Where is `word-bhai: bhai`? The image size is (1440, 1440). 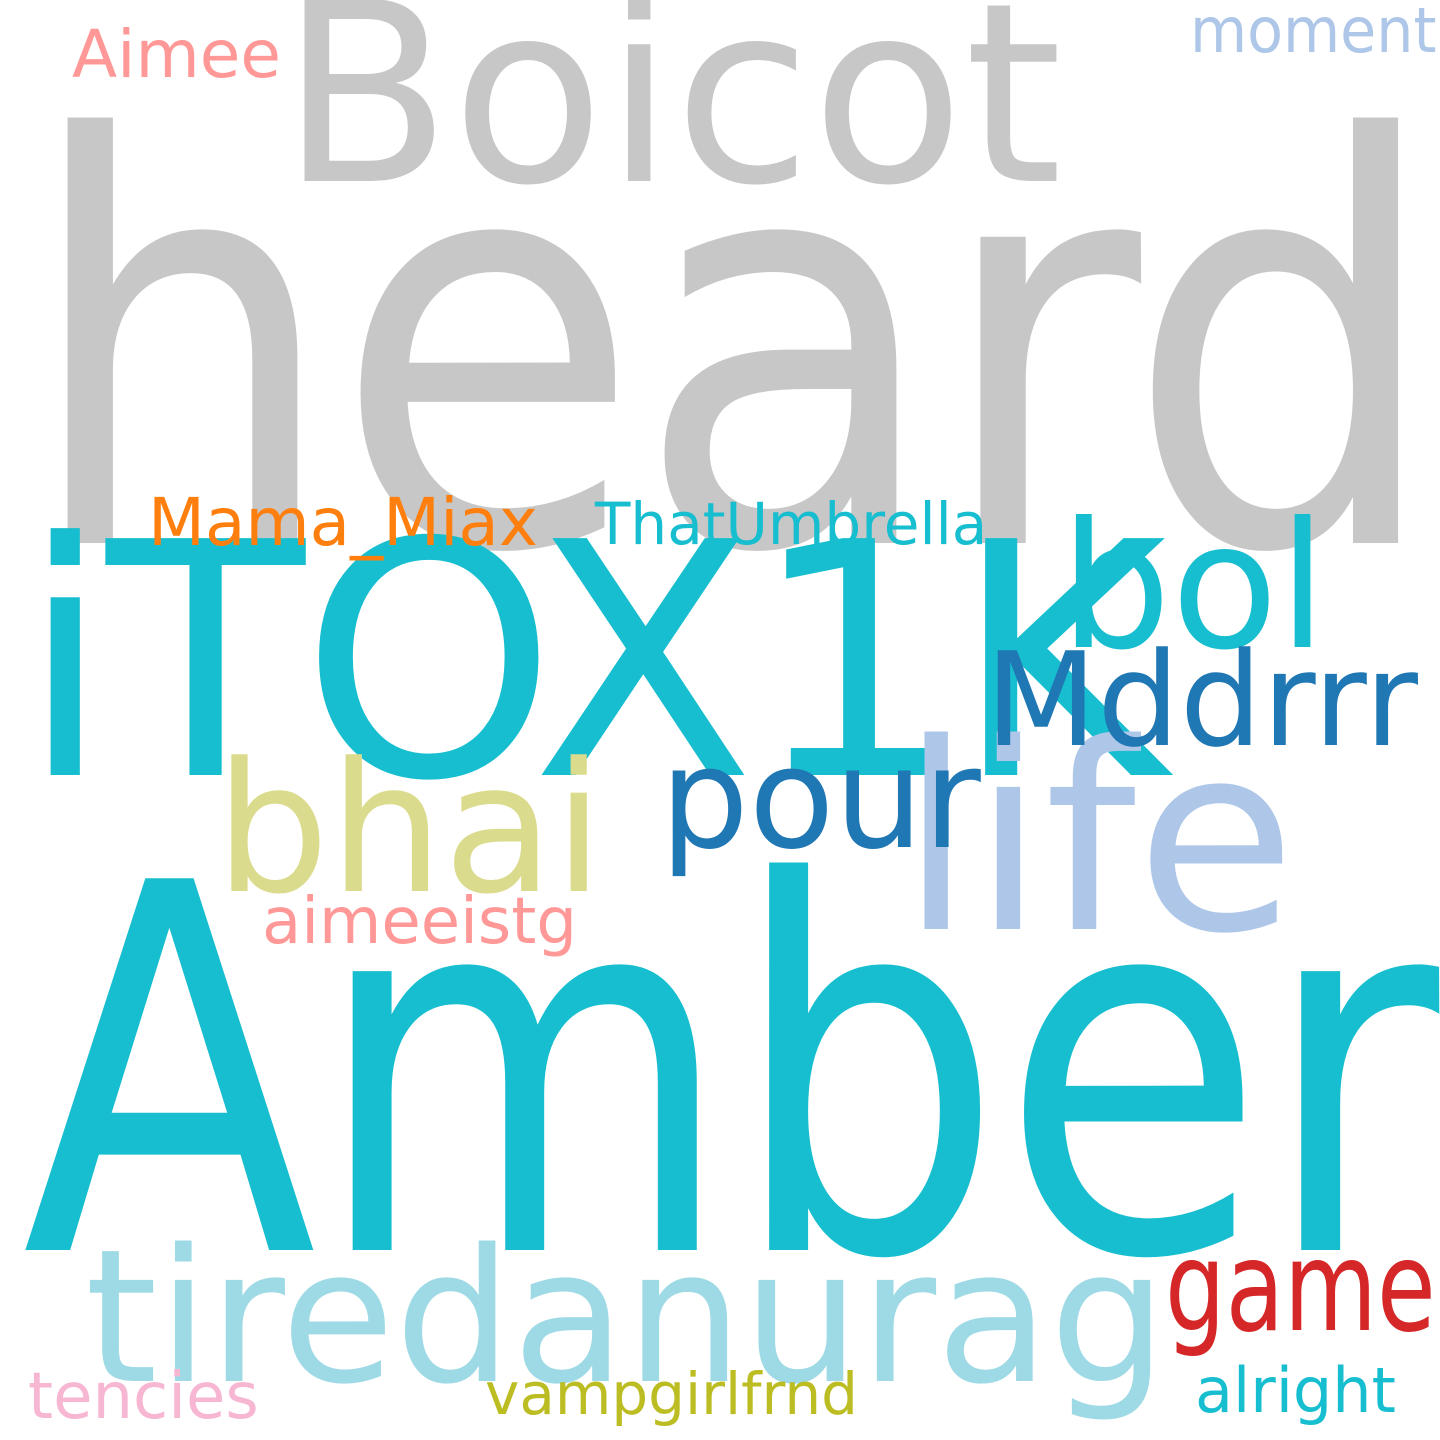 word-bhai: bhai is located at coordinates (409, 829).